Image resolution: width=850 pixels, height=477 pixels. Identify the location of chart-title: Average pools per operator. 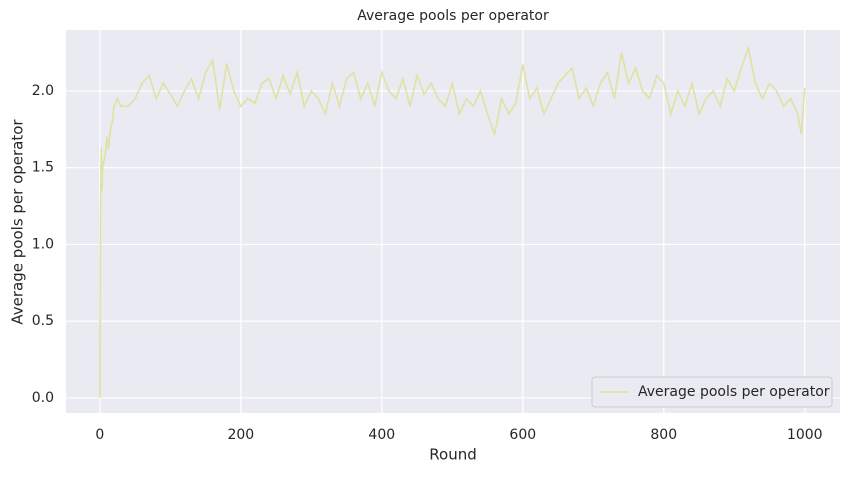
(453, 16).